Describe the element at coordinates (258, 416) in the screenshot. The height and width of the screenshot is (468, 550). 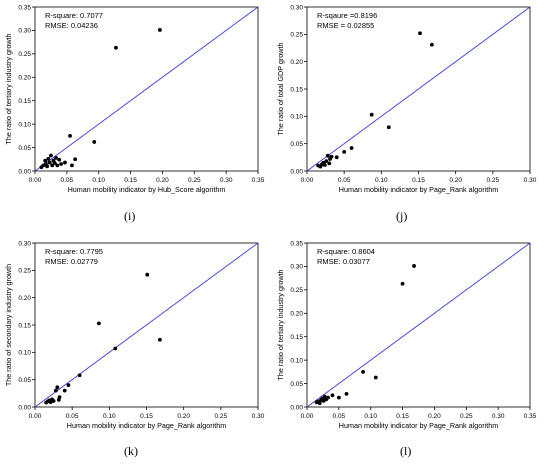
I see `x-tick-label: 0.30` at that location.